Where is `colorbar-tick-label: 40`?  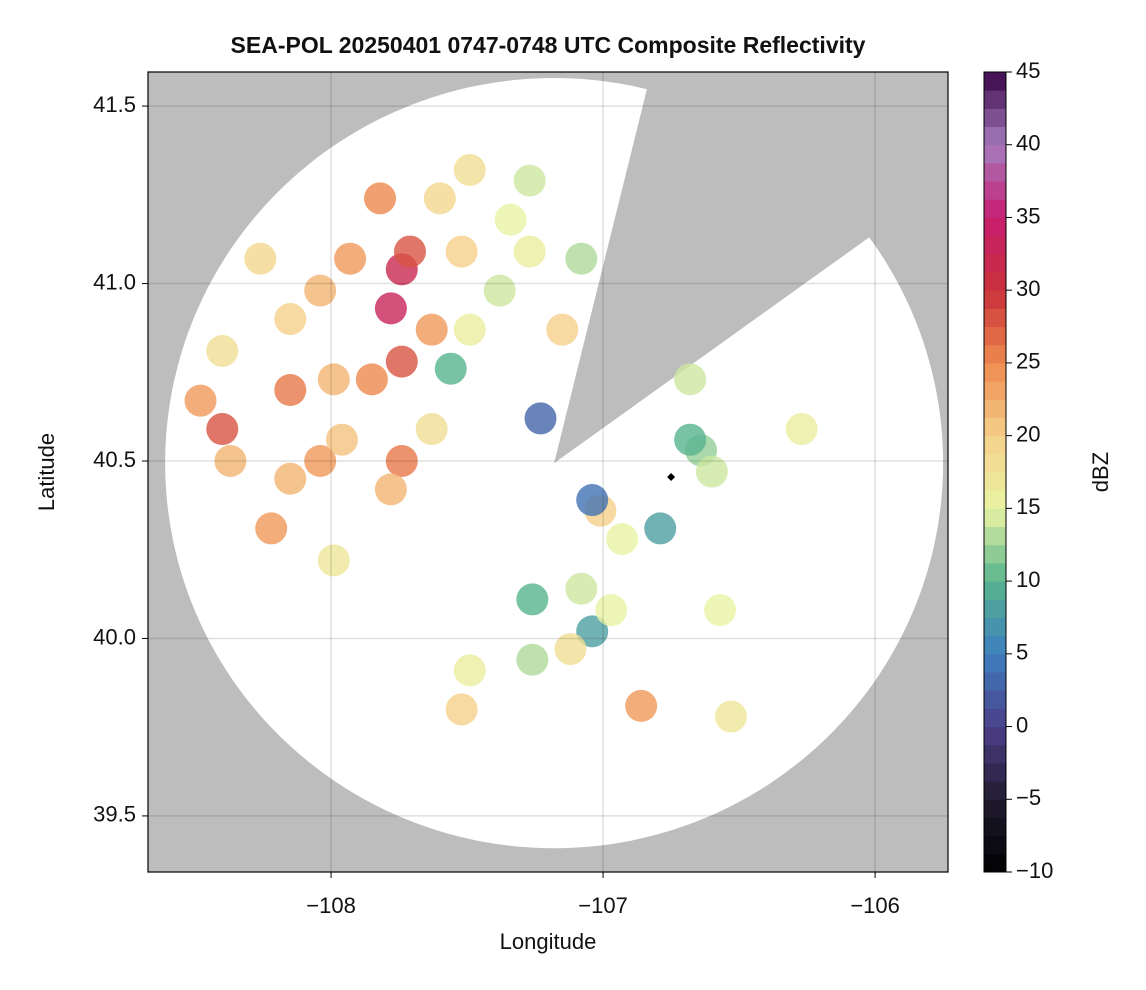
colorbar-tick-label: 40 is located at coordinates (1028, 143).